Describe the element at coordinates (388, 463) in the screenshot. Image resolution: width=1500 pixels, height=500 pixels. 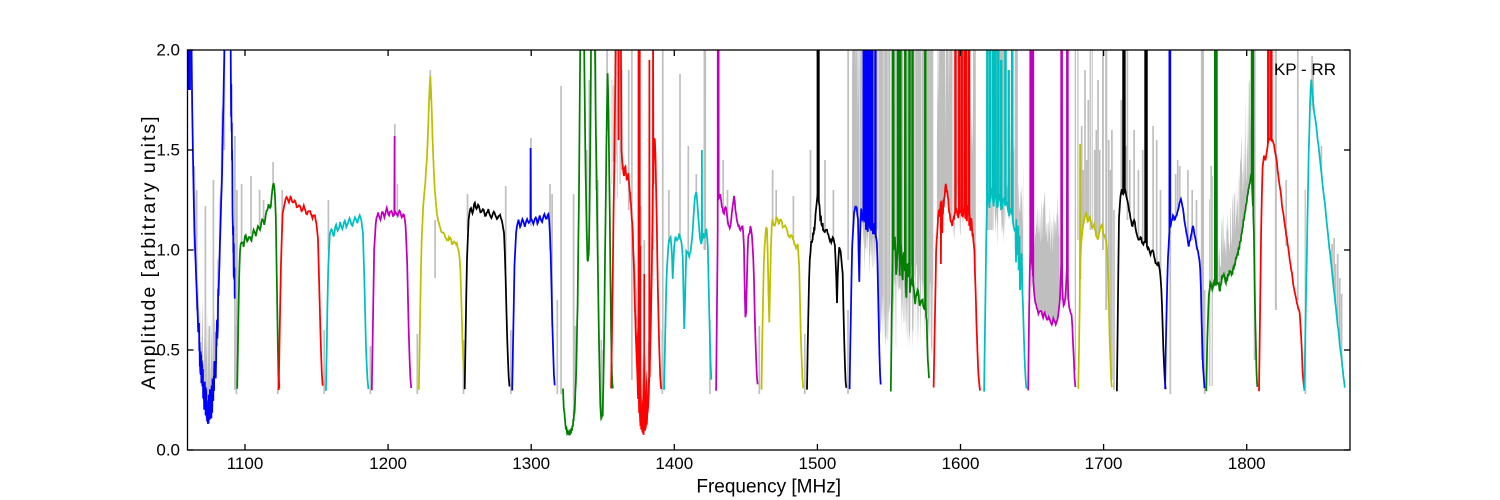
I see `svg-text: 1200` at that location.